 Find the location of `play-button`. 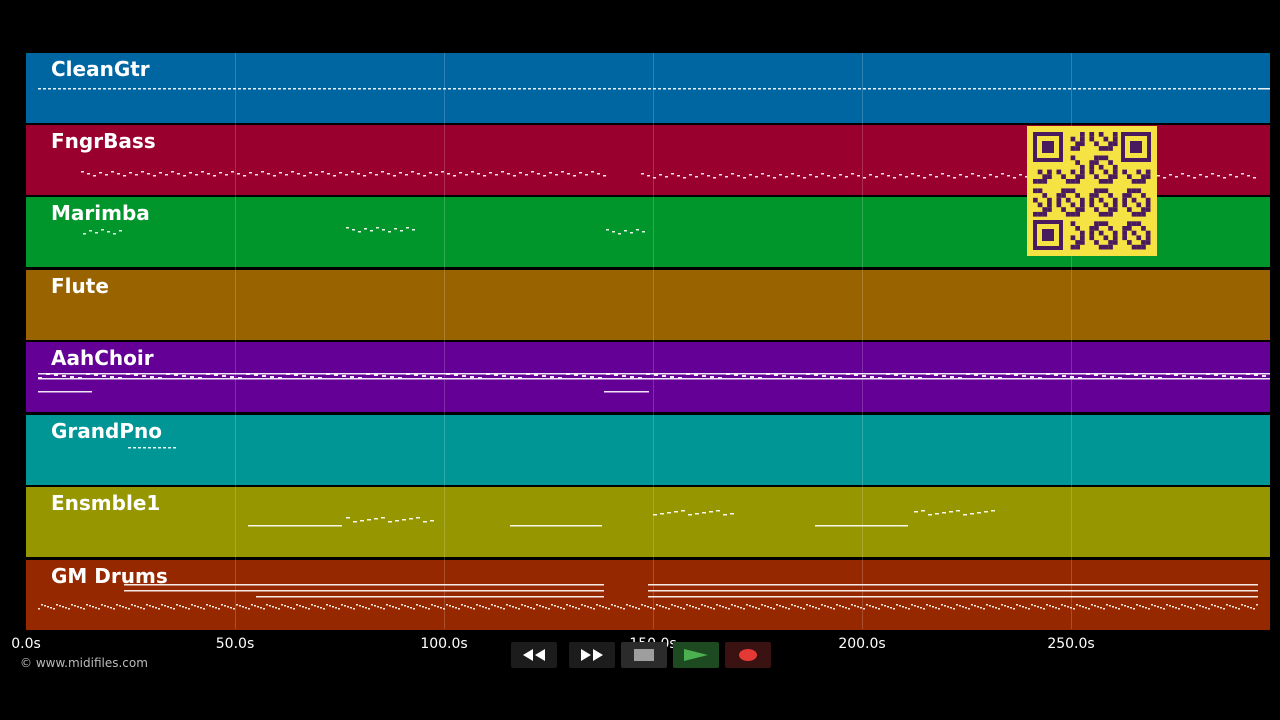

play-button is located at coordinates (696, 655).